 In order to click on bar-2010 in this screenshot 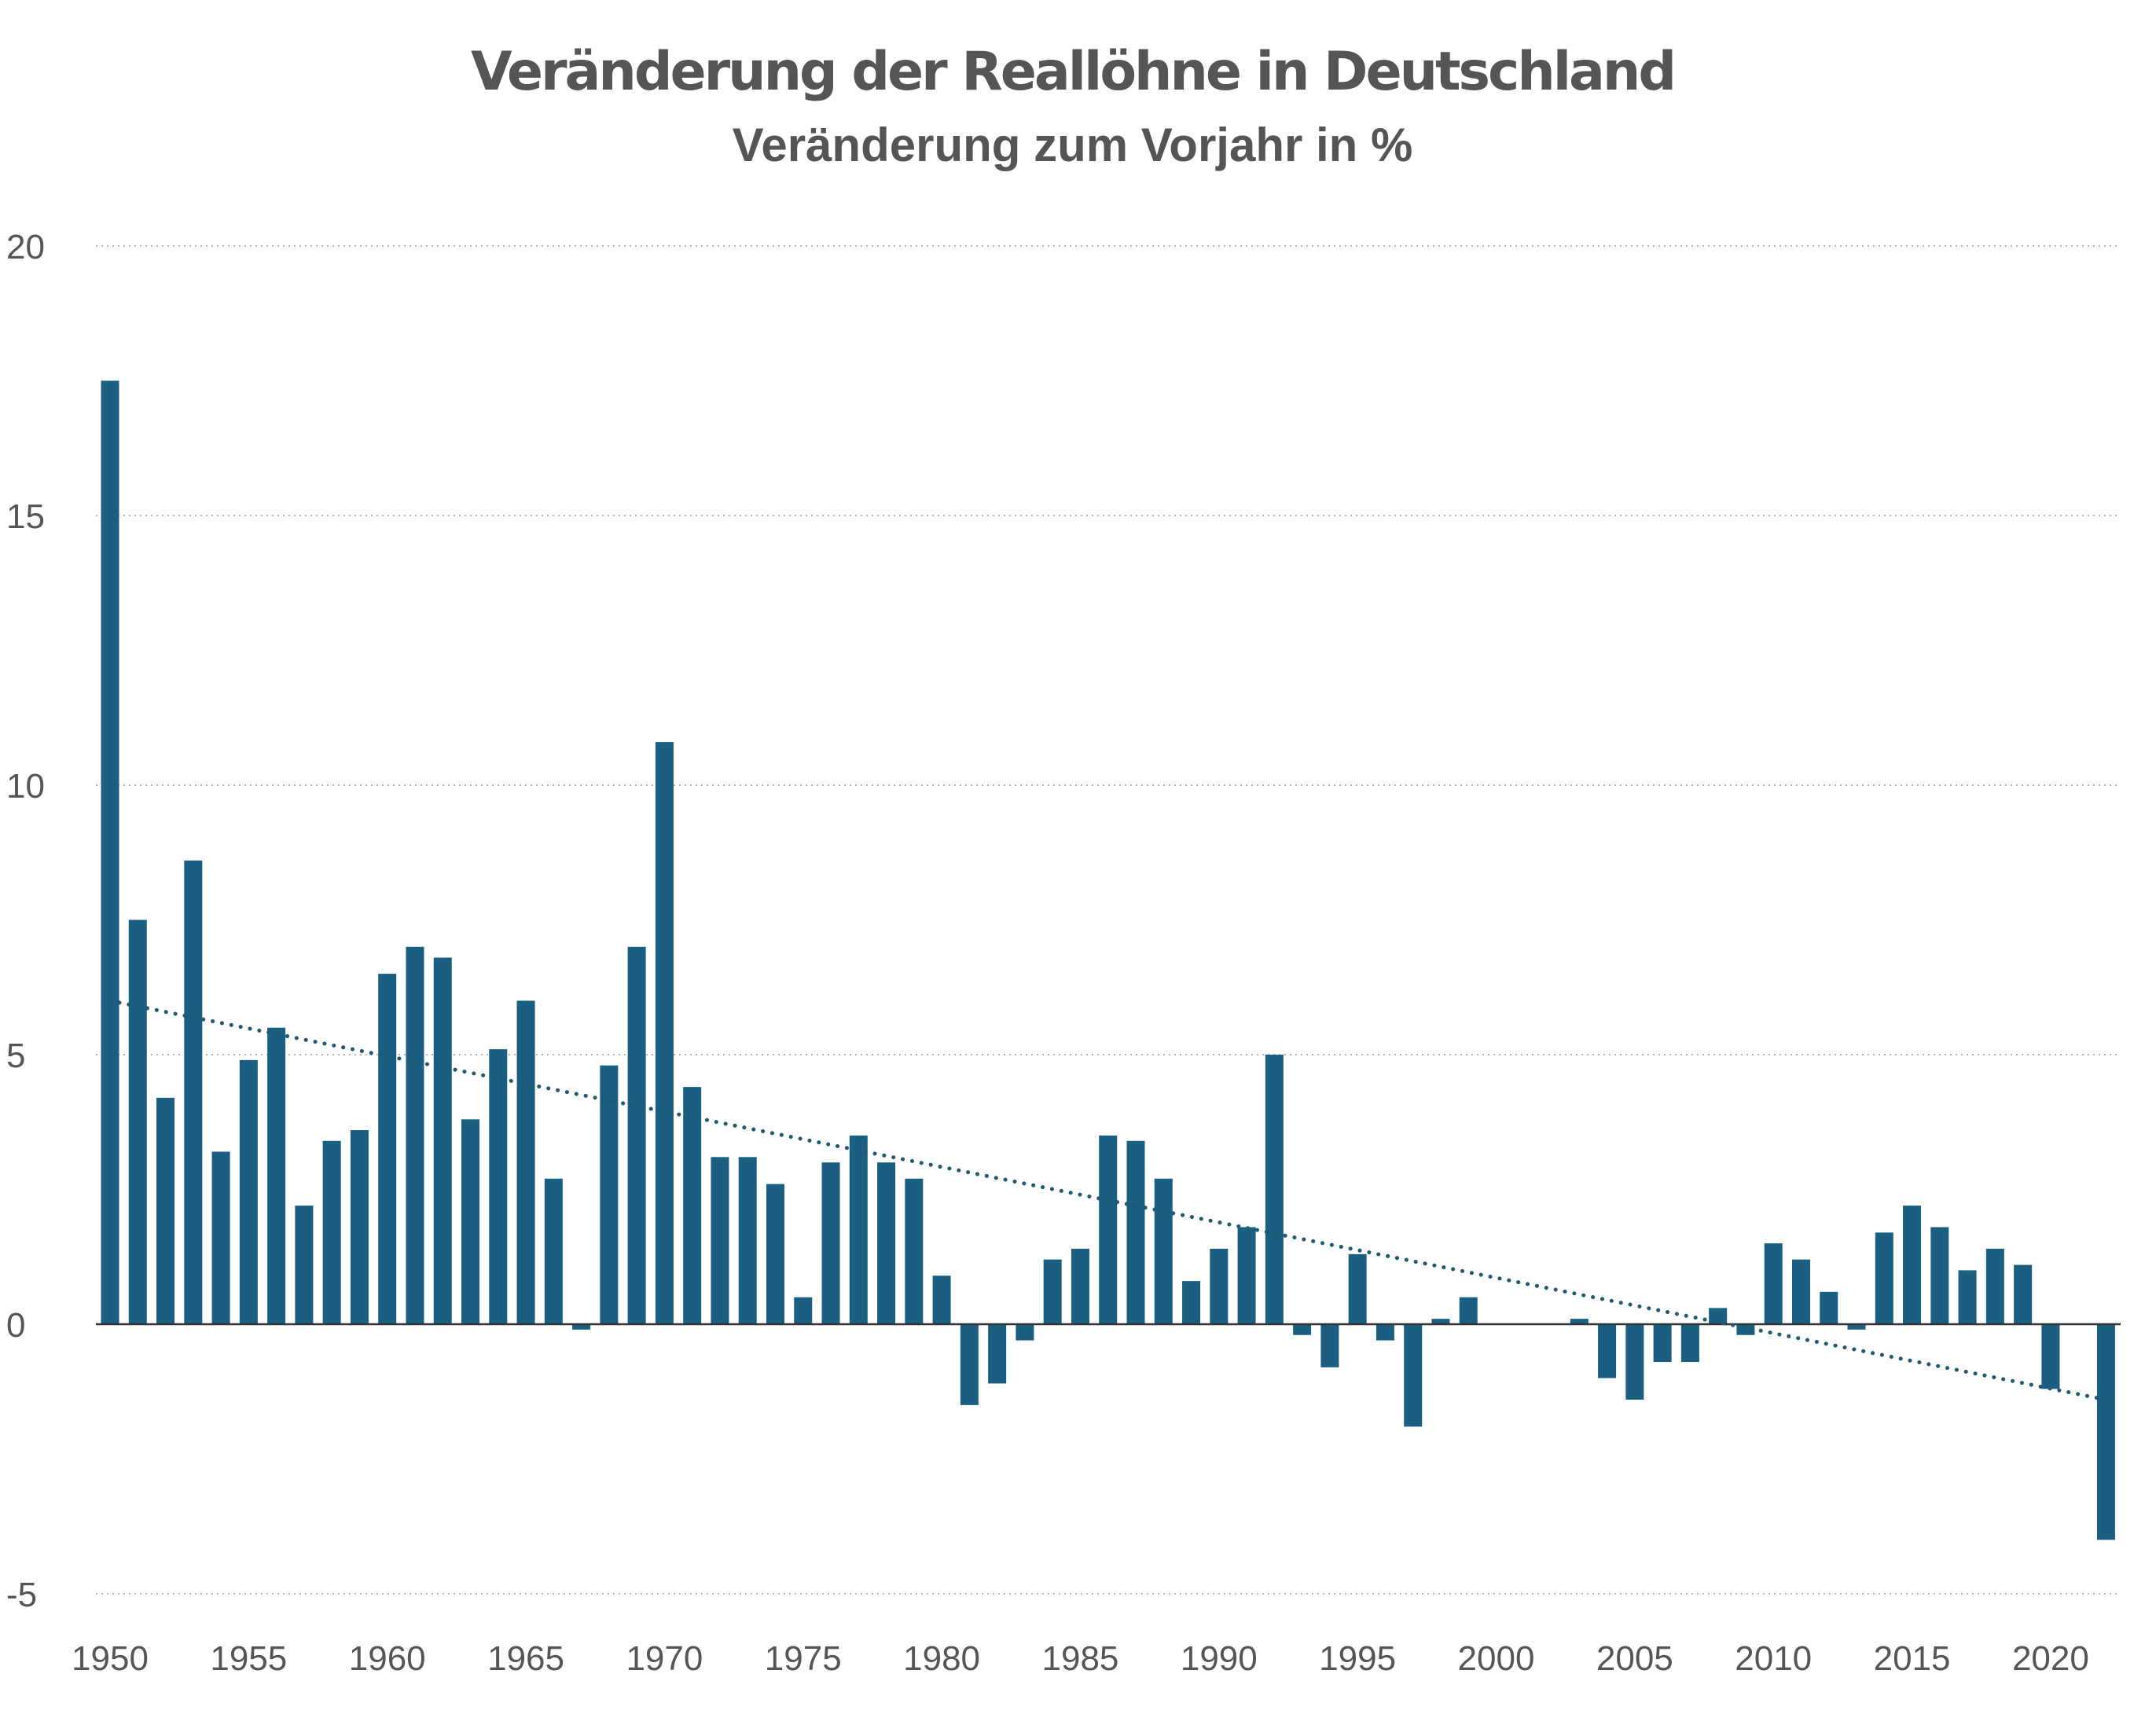, I will do `click(1774, 1283)`.